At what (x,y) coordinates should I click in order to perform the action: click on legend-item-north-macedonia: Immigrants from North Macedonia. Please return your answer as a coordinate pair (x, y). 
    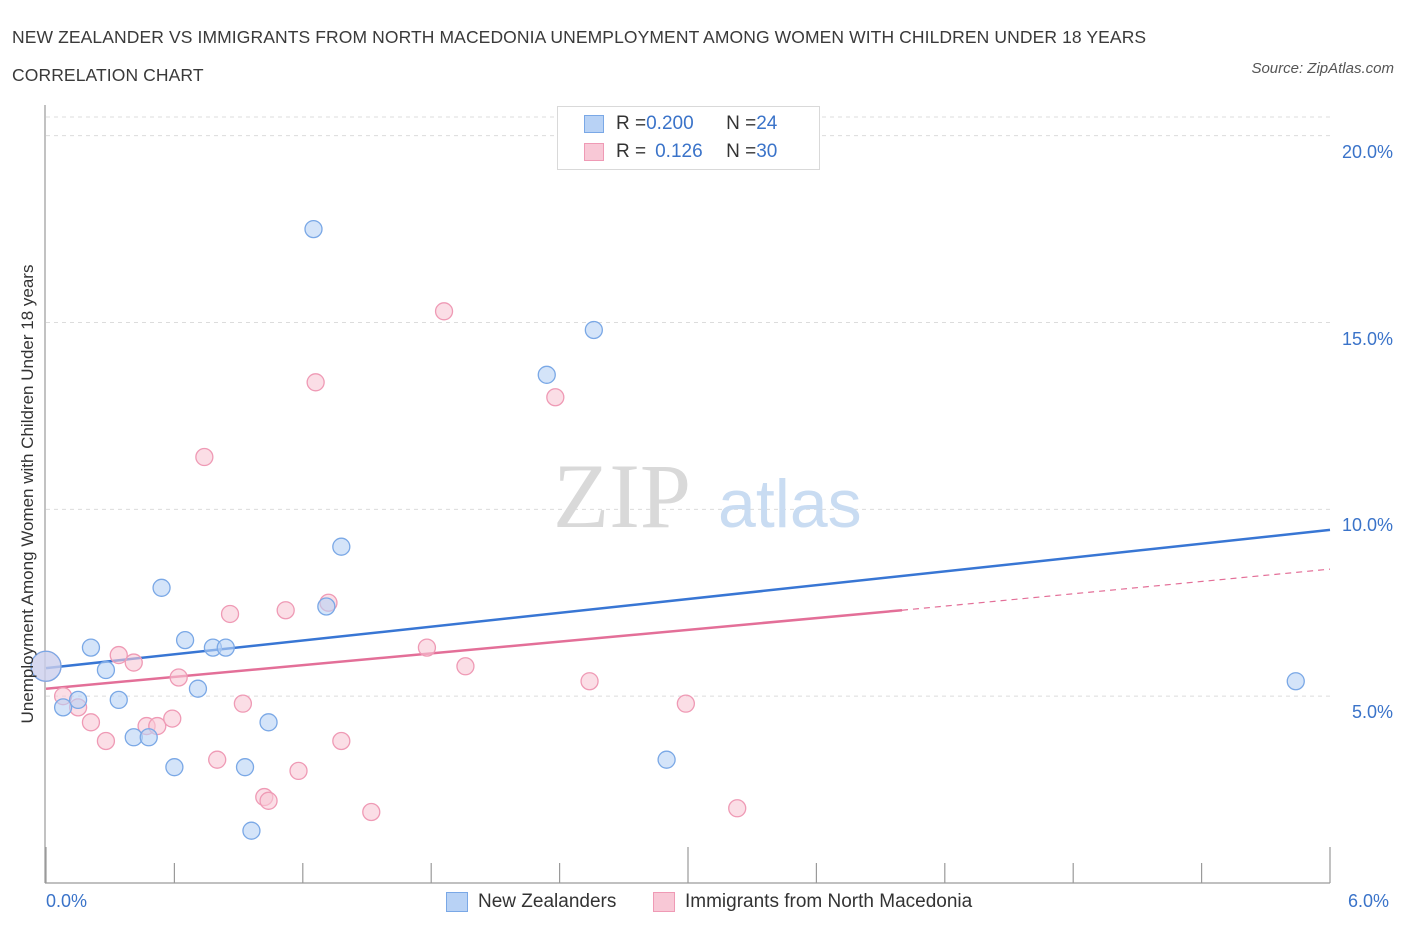
    Looking at the image, I should click on (812, 902).